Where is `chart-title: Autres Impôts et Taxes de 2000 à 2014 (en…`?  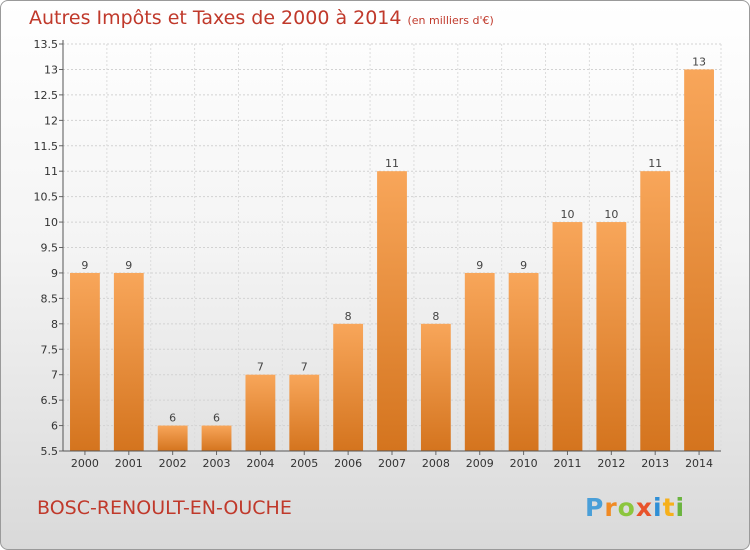 chart-title: Autres Impôts et Taxes de 2000 à 2014 (en… is located at coordinates (261, 18).